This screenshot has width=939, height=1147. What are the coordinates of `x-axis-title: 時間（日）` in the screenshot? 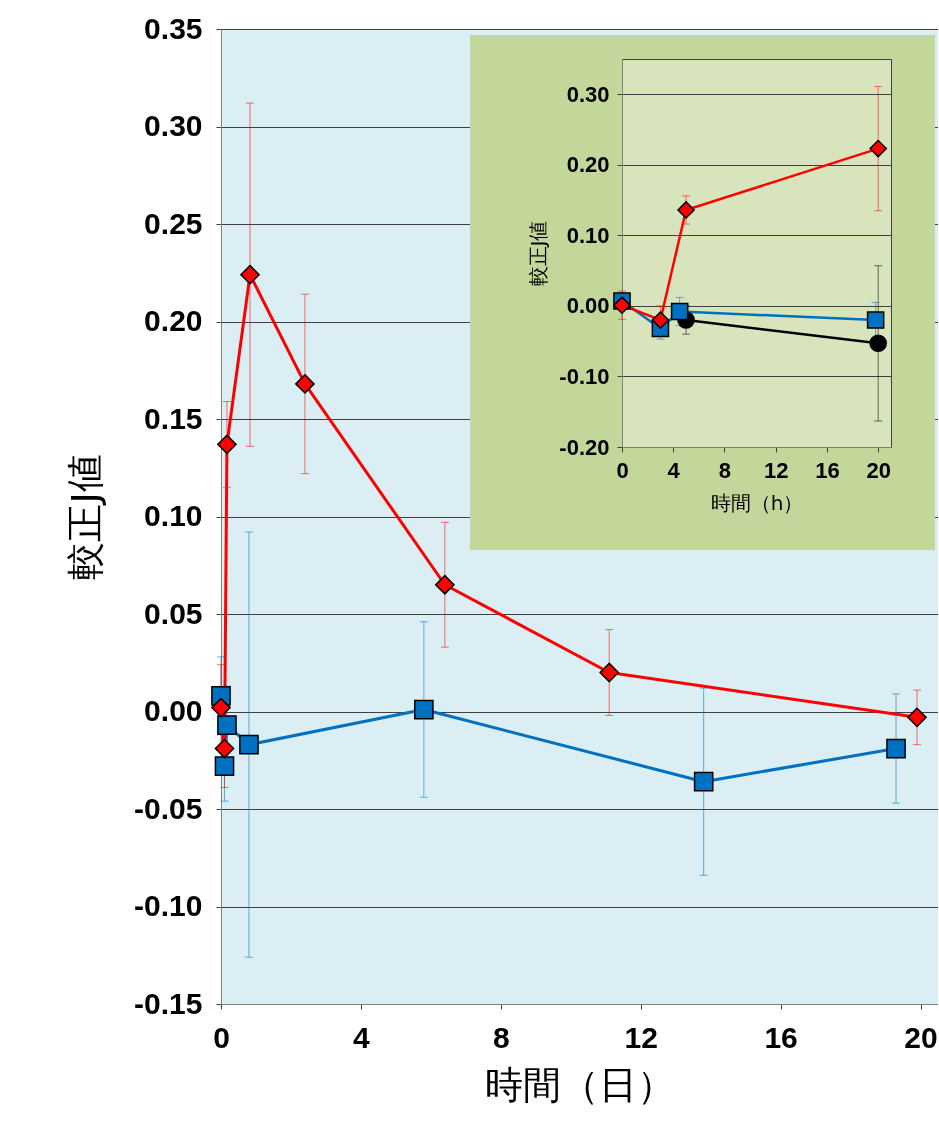 It's located at (580, 1084).